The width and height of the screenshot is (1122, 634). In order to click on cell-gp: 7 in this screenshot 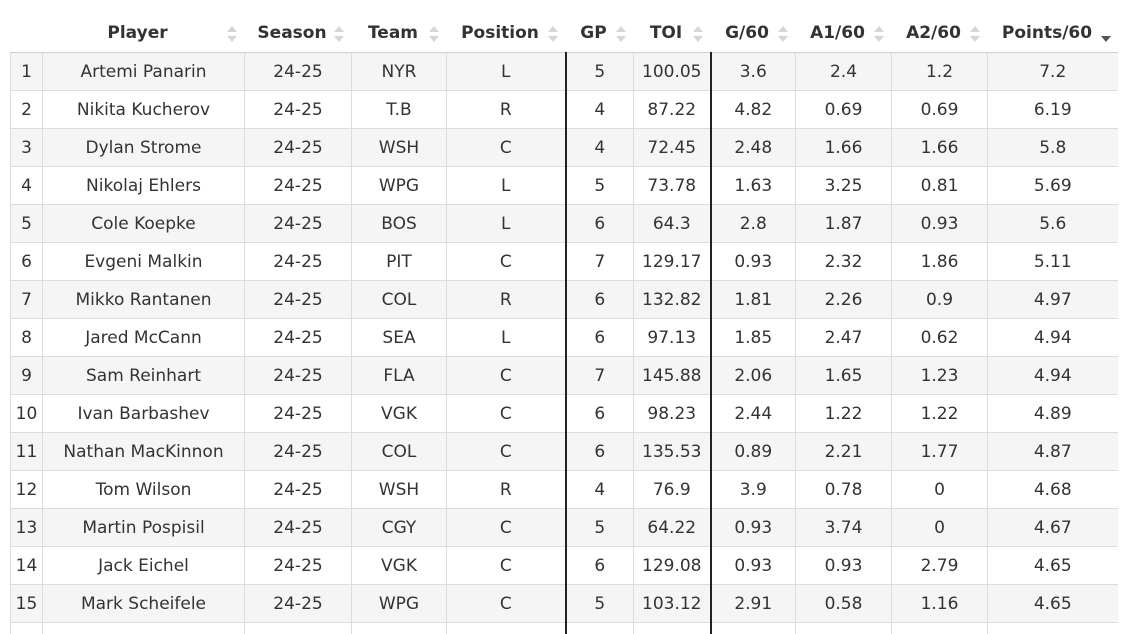, I will do `click(599, 261)`.